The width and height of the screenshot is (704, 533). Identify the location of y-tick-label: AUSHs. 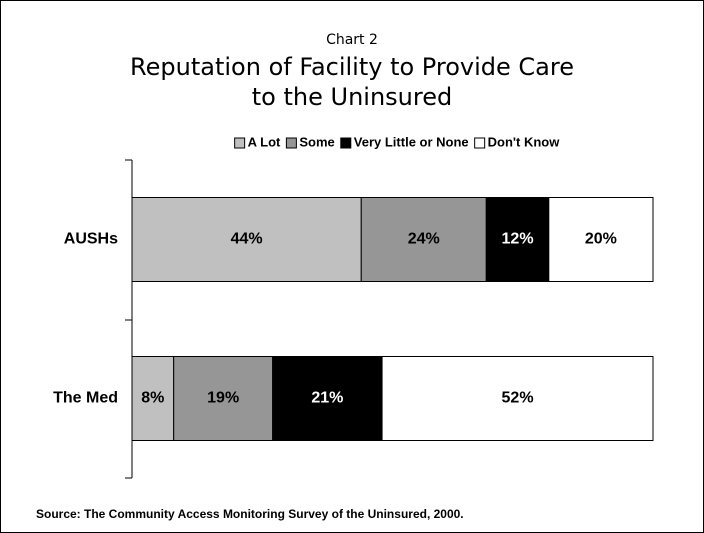
(91, 239).